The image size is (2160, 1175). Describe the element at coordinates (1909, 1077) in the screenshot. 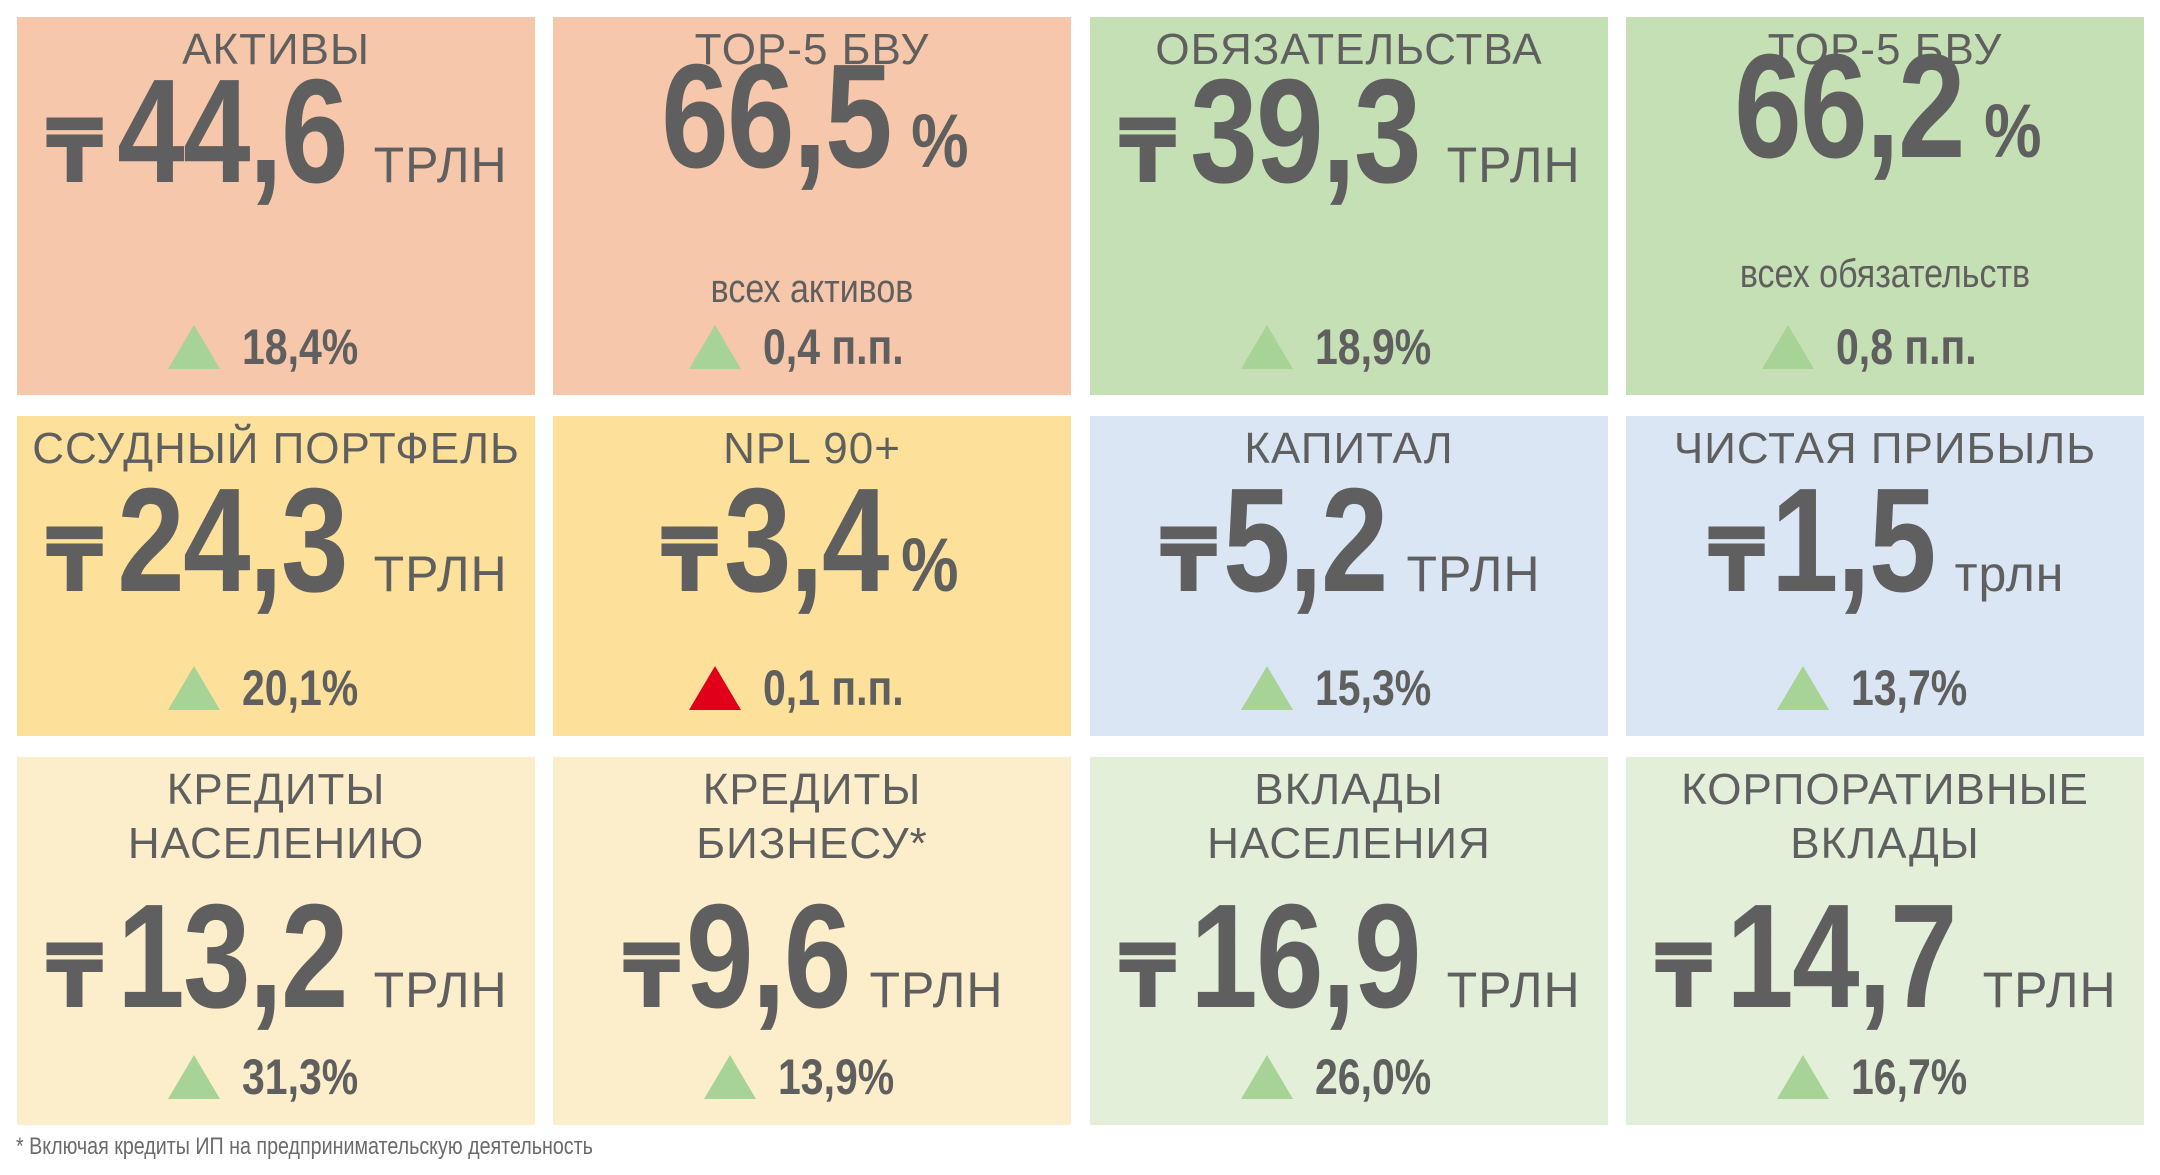

I see `change-value: 16,7%` at that location.